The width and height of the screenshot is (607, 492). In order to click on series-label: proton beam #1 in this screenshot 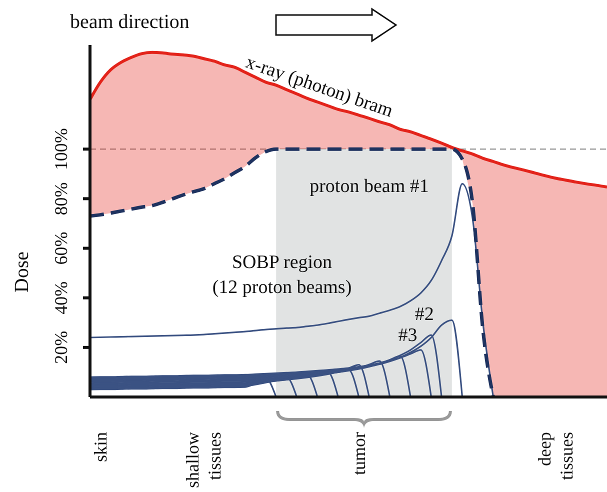, I will do `click(369, 186)`.